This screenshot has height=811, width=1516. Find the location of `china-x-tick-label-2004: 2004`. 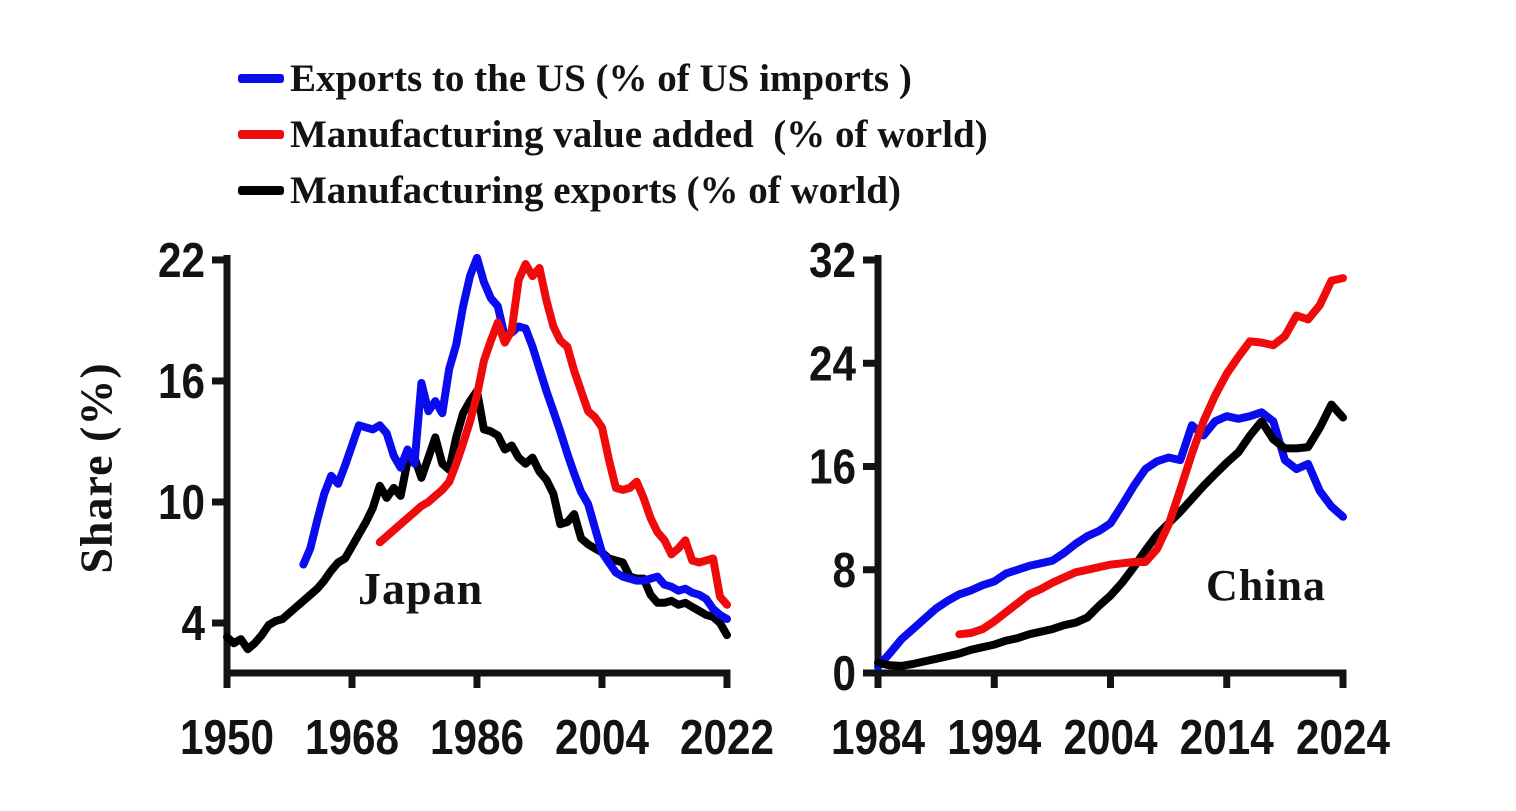

china-x-tick-label-2004: 2004 is located at coordinates (1111, 738).